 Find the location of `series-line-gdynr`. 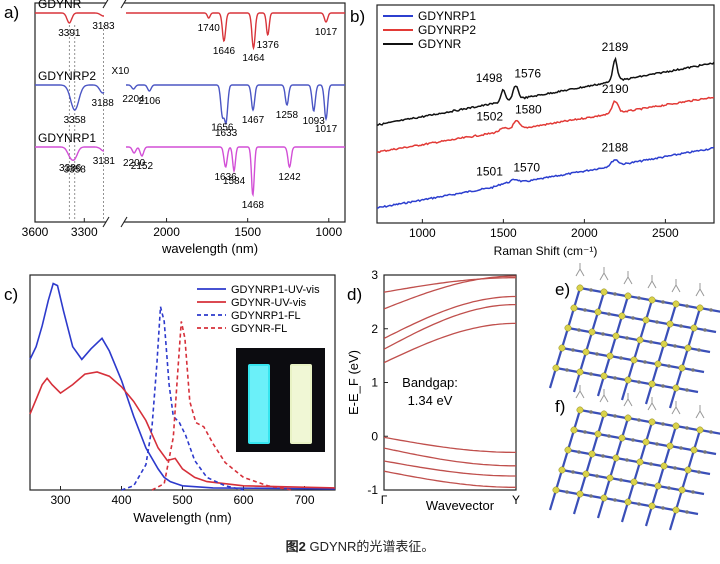

series-line-gdynr is located at coordinates (69, 18).